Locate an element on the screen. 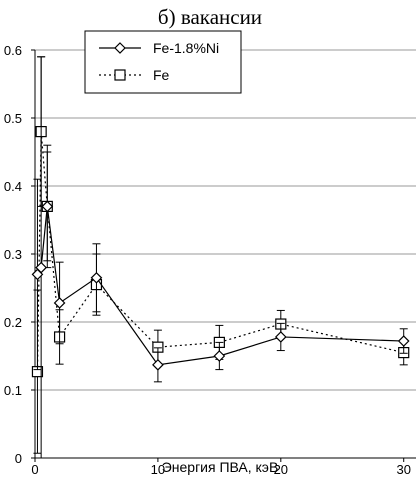 The width and height of the screenshot is (420, 478). y-axis-ticks: 0 0.1 0.2 0.3 0.4 0.5 0.6 is located at coordinates (19, 254).